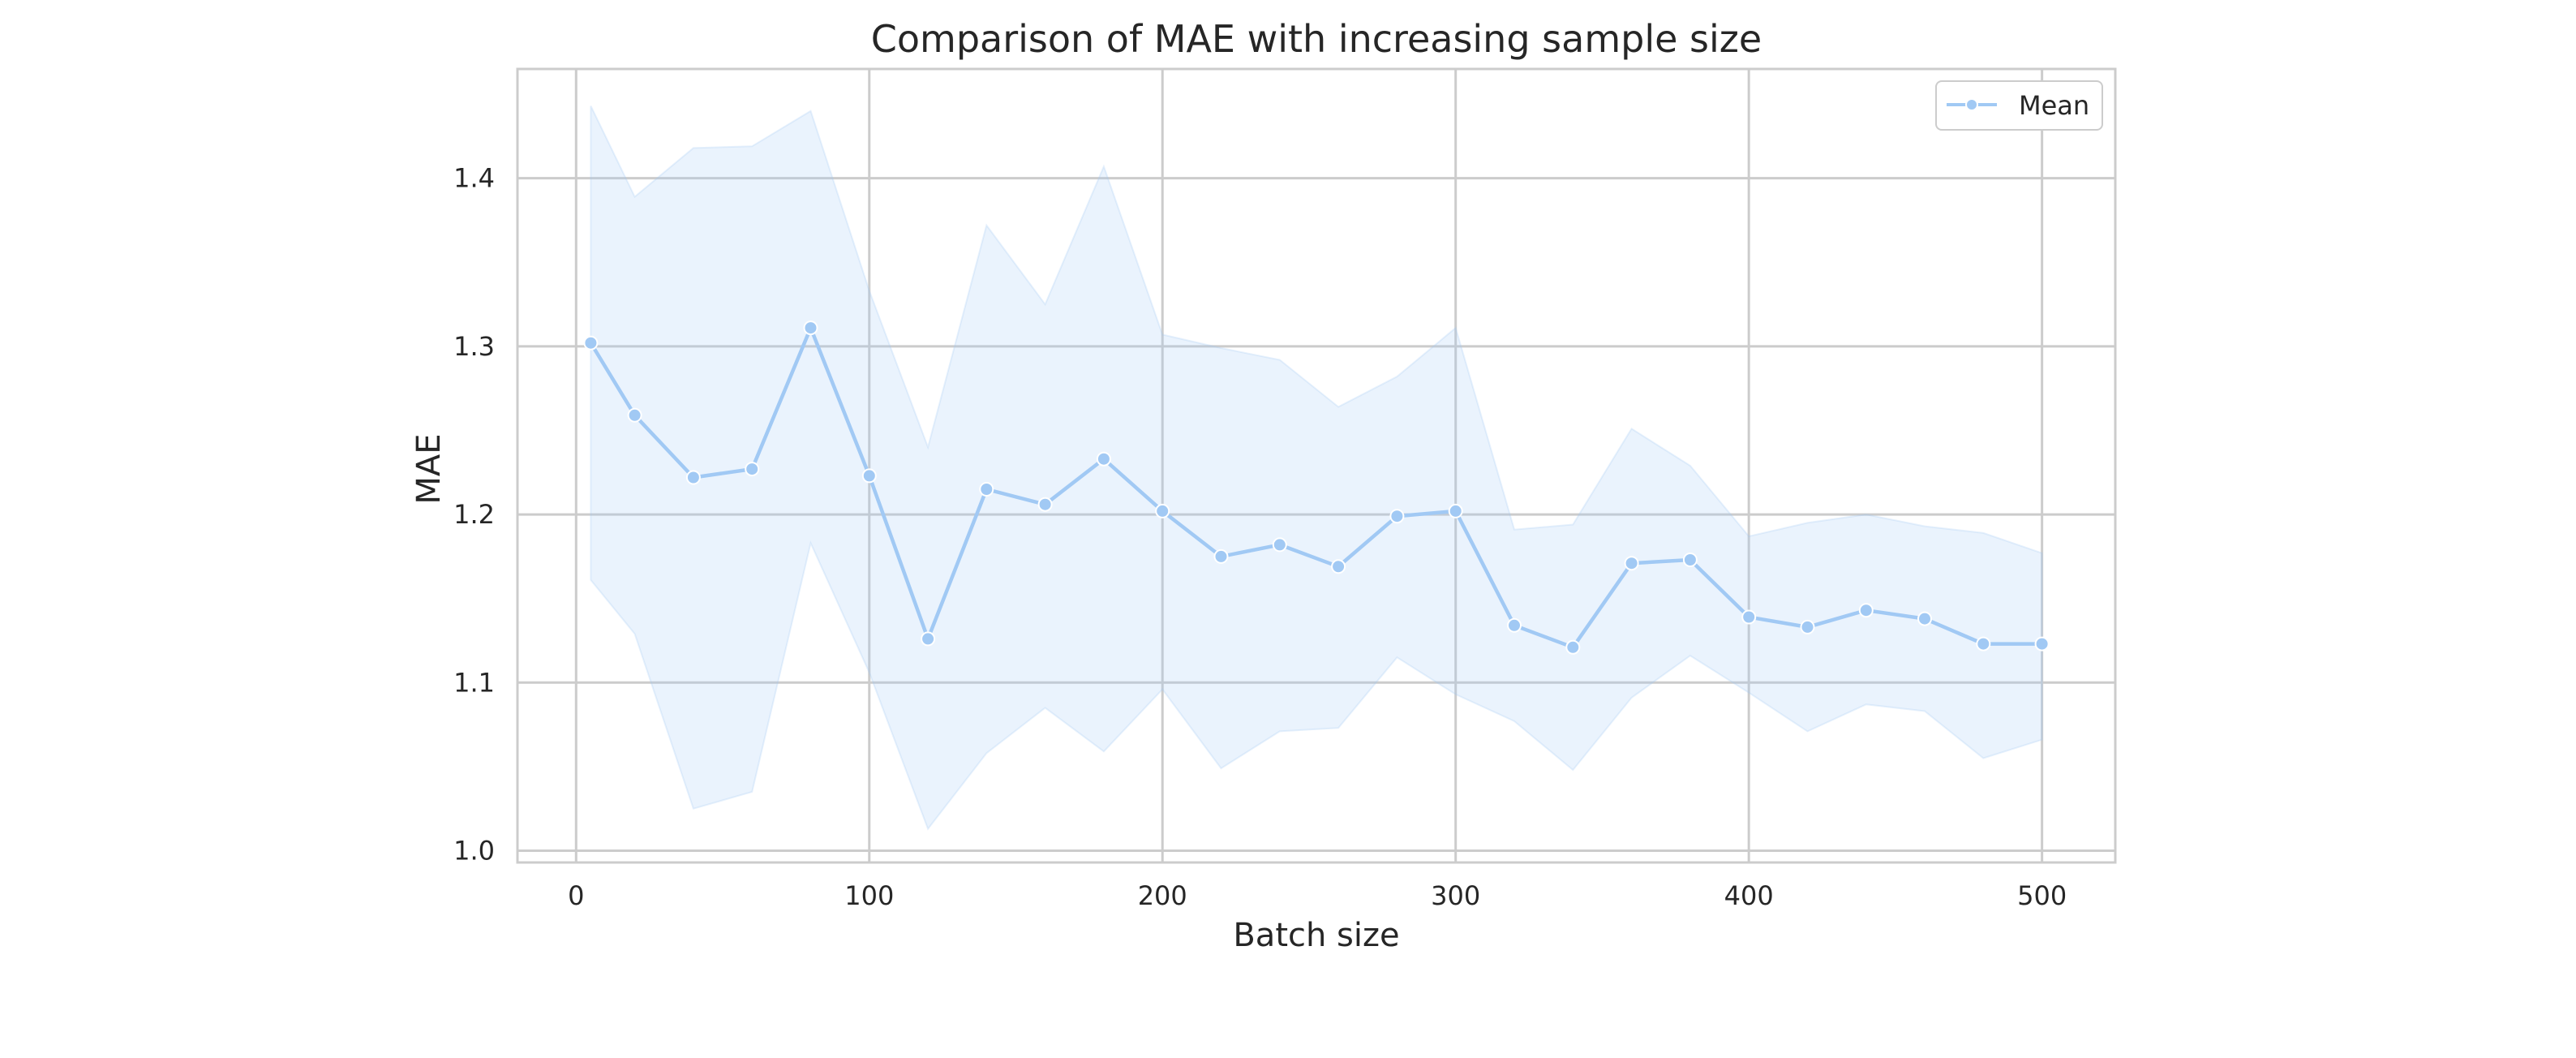  I want to click on x-tick-label: 300, so click(1455, 895).